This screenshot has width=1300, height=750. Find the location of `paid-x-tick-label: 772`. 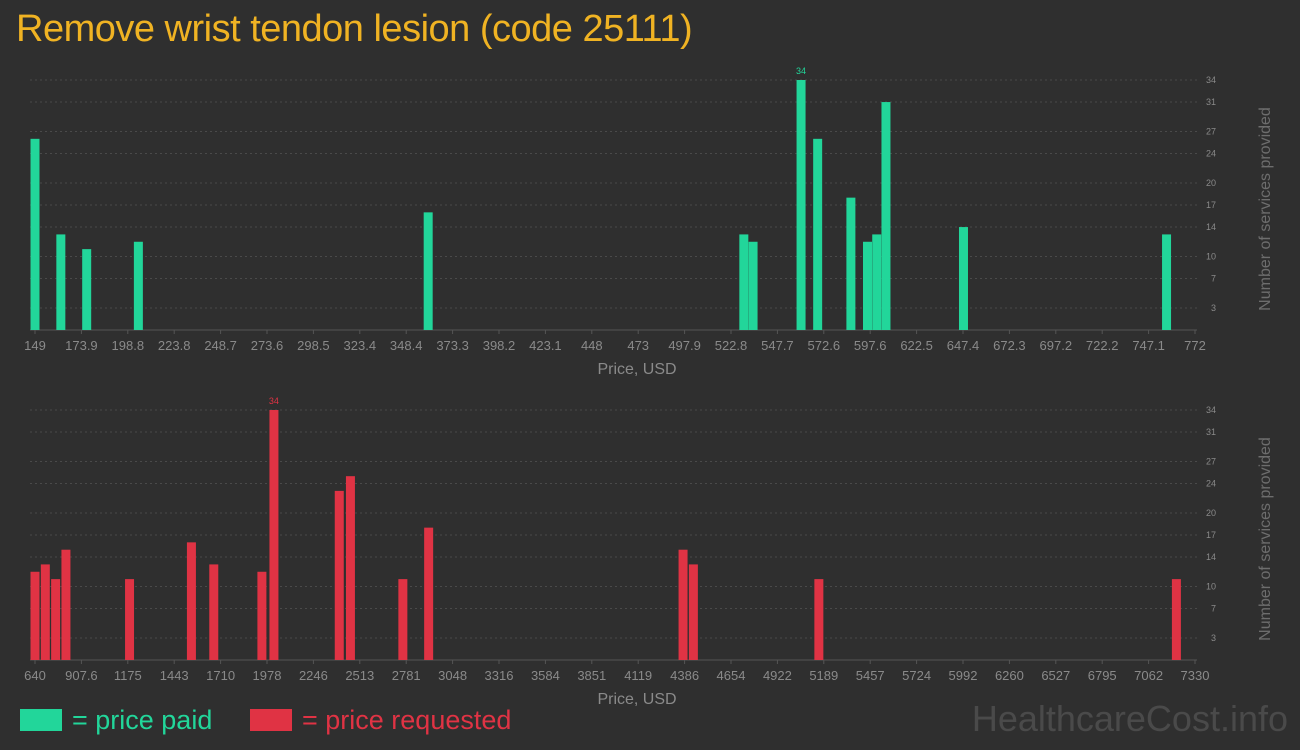

paid-x-tick-label: 772 is located at coordinates (1195, 345).